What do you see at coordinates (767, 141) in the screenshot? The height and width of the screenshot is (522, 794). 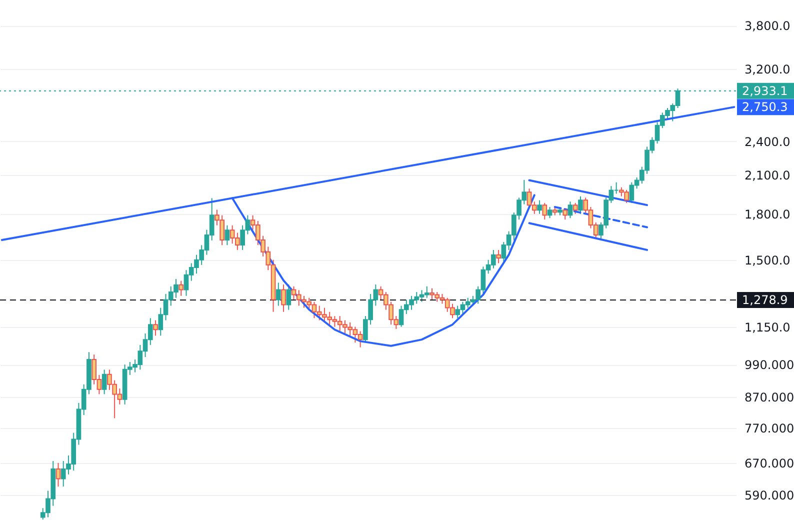 I see `y-tick-label: 2,400.0` at bounding box center [767, 141].